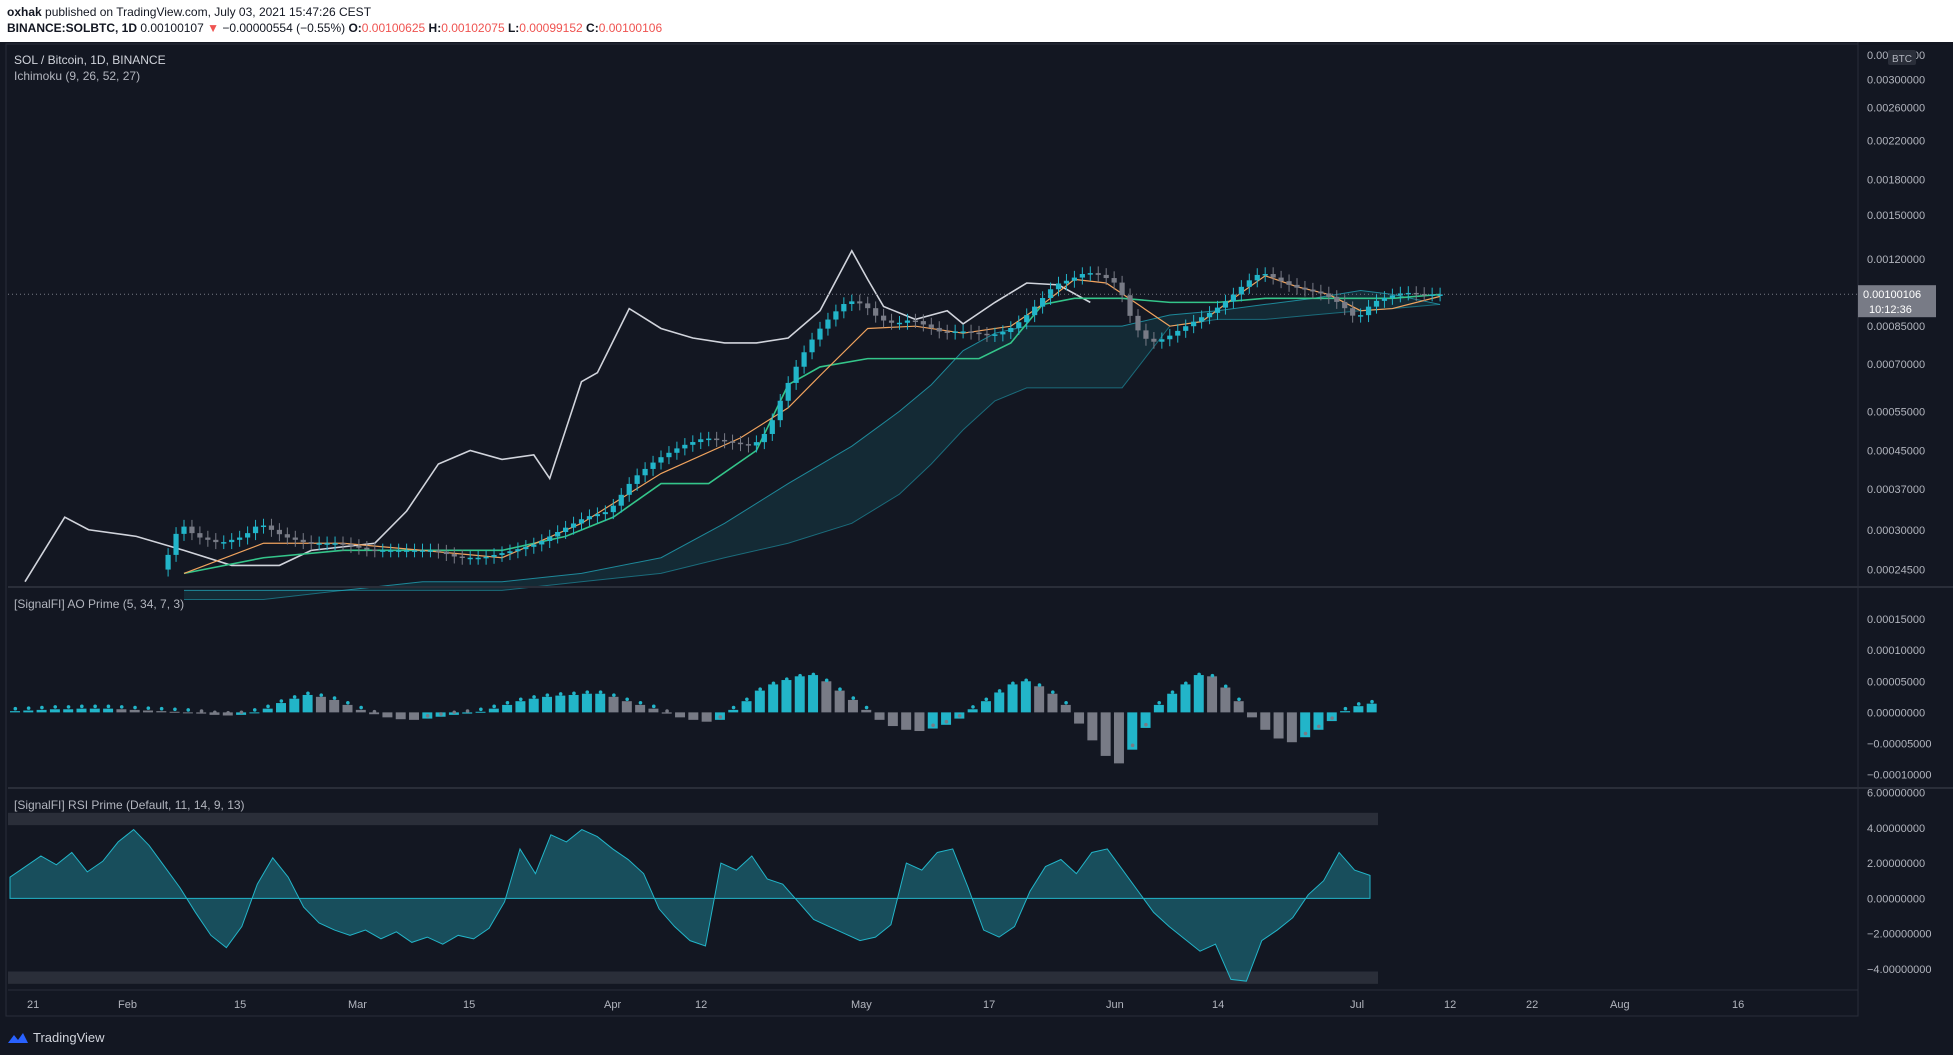  Describe the element at coordinates (1896, 216) in the screenshot. I see `price-axis-tick: 0.00150000` at that location.